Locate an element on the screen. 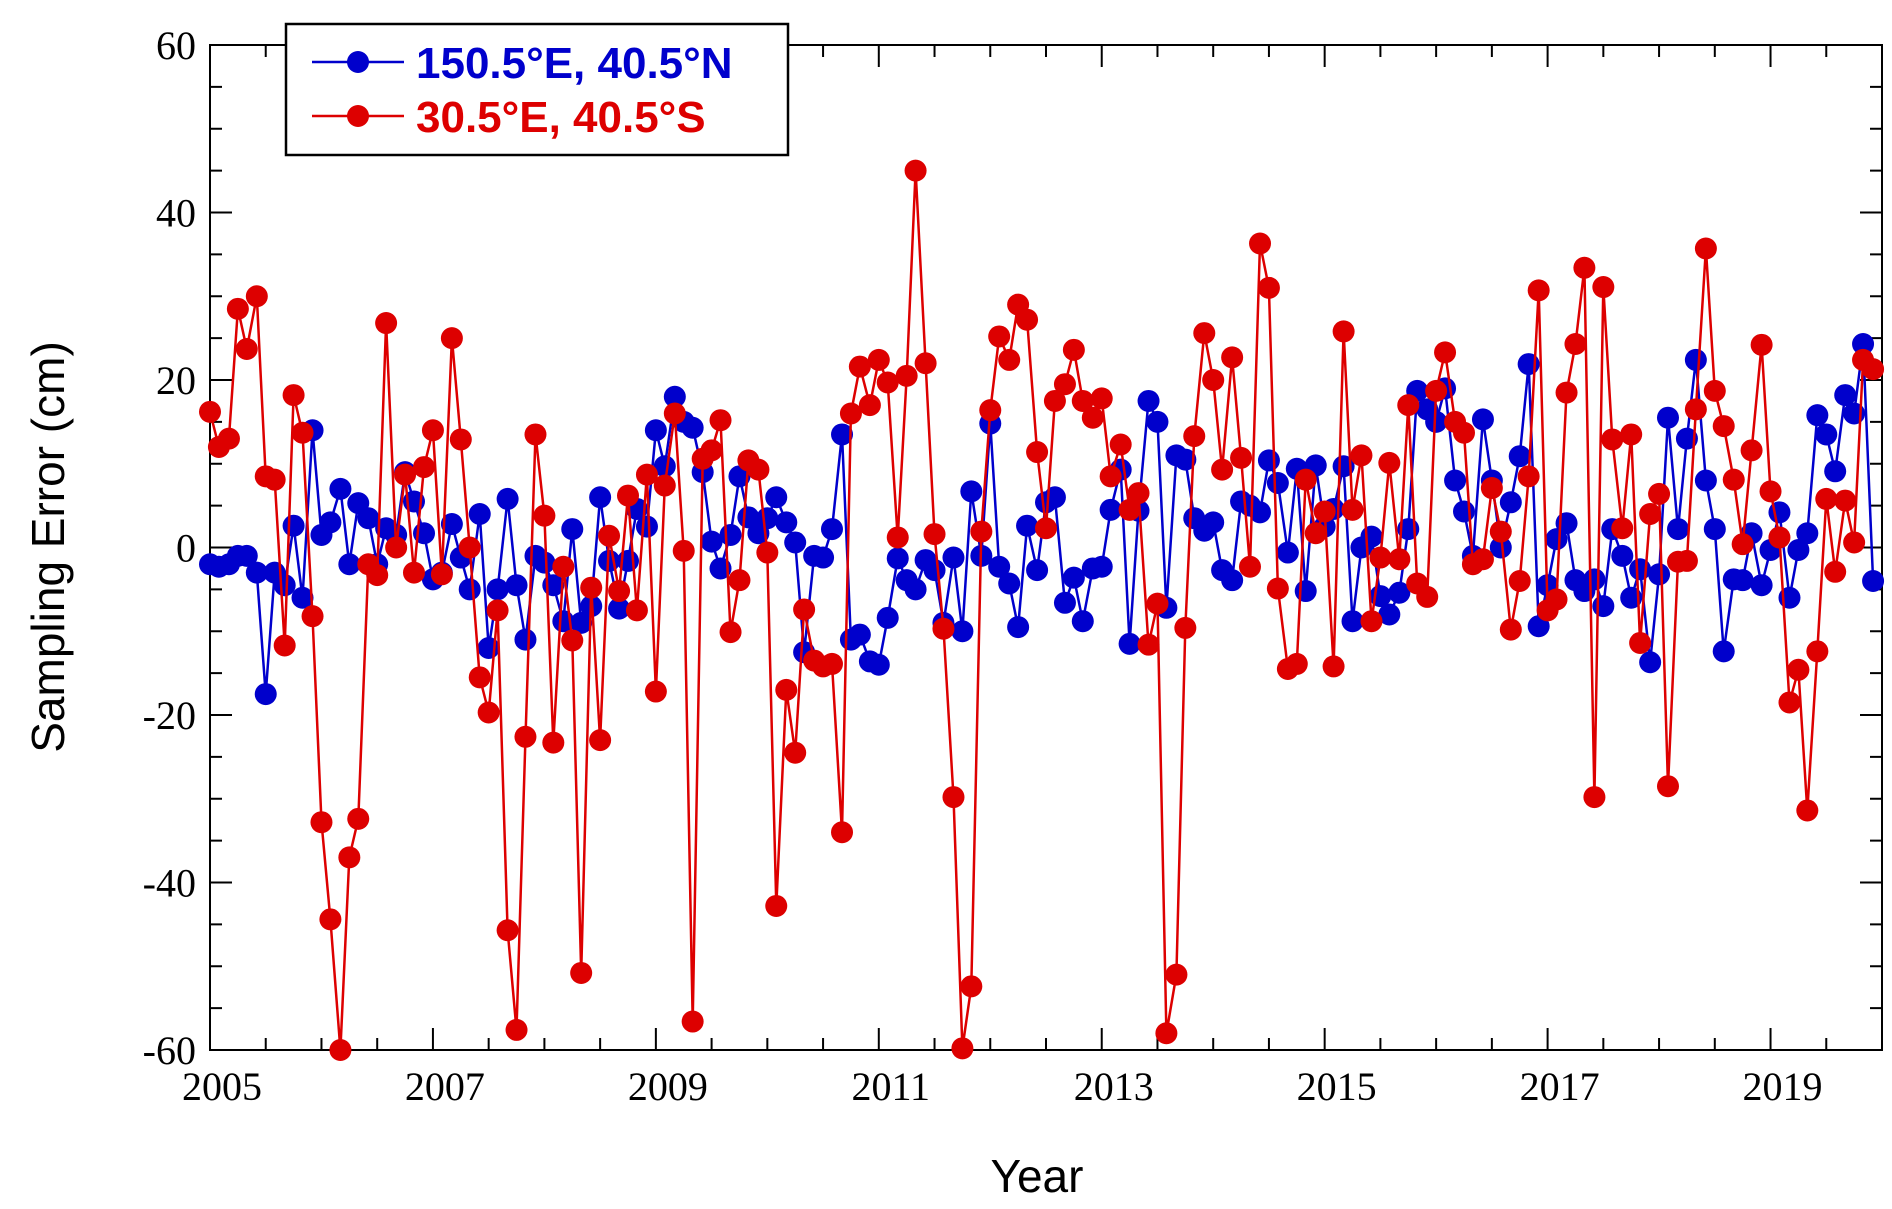 The width and height of the screenshot is (1892, 1209). y-tick-label: -20 is located at coordinates (169, 715).